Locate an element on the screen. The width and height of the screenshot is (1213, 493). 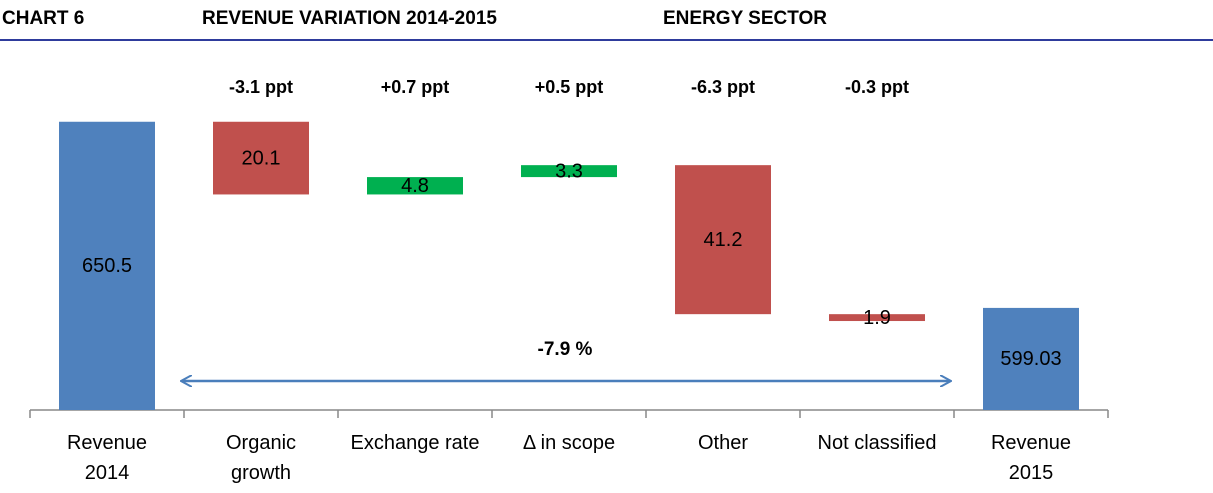
value-label: 650.5 is located at coordinates (107, 266).